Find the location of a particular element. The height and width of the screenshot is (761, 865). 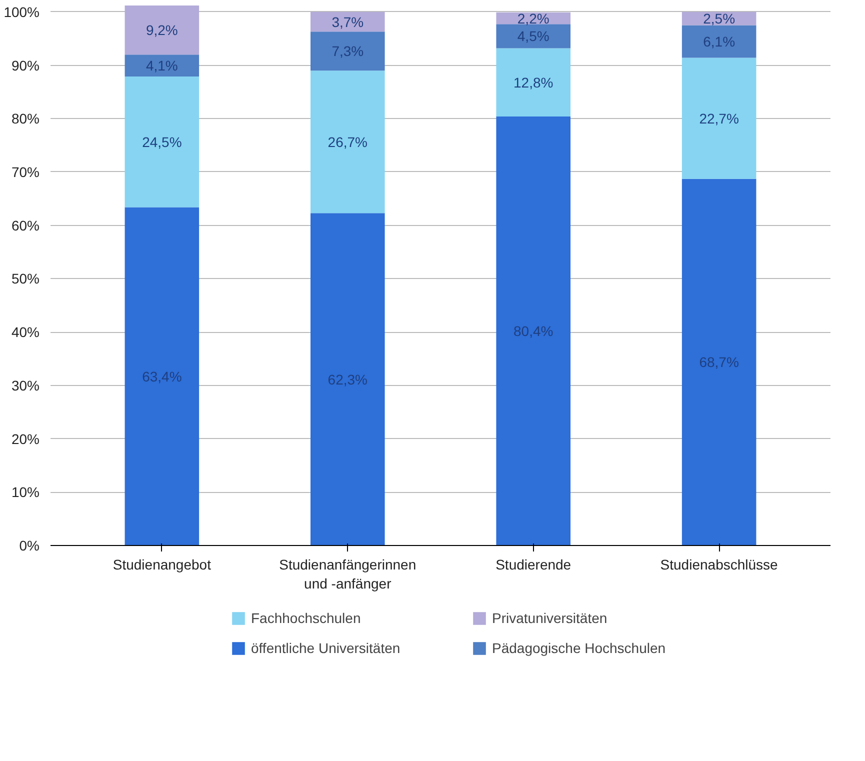

data-label: 62,3% is located at coordinates (348, 379).